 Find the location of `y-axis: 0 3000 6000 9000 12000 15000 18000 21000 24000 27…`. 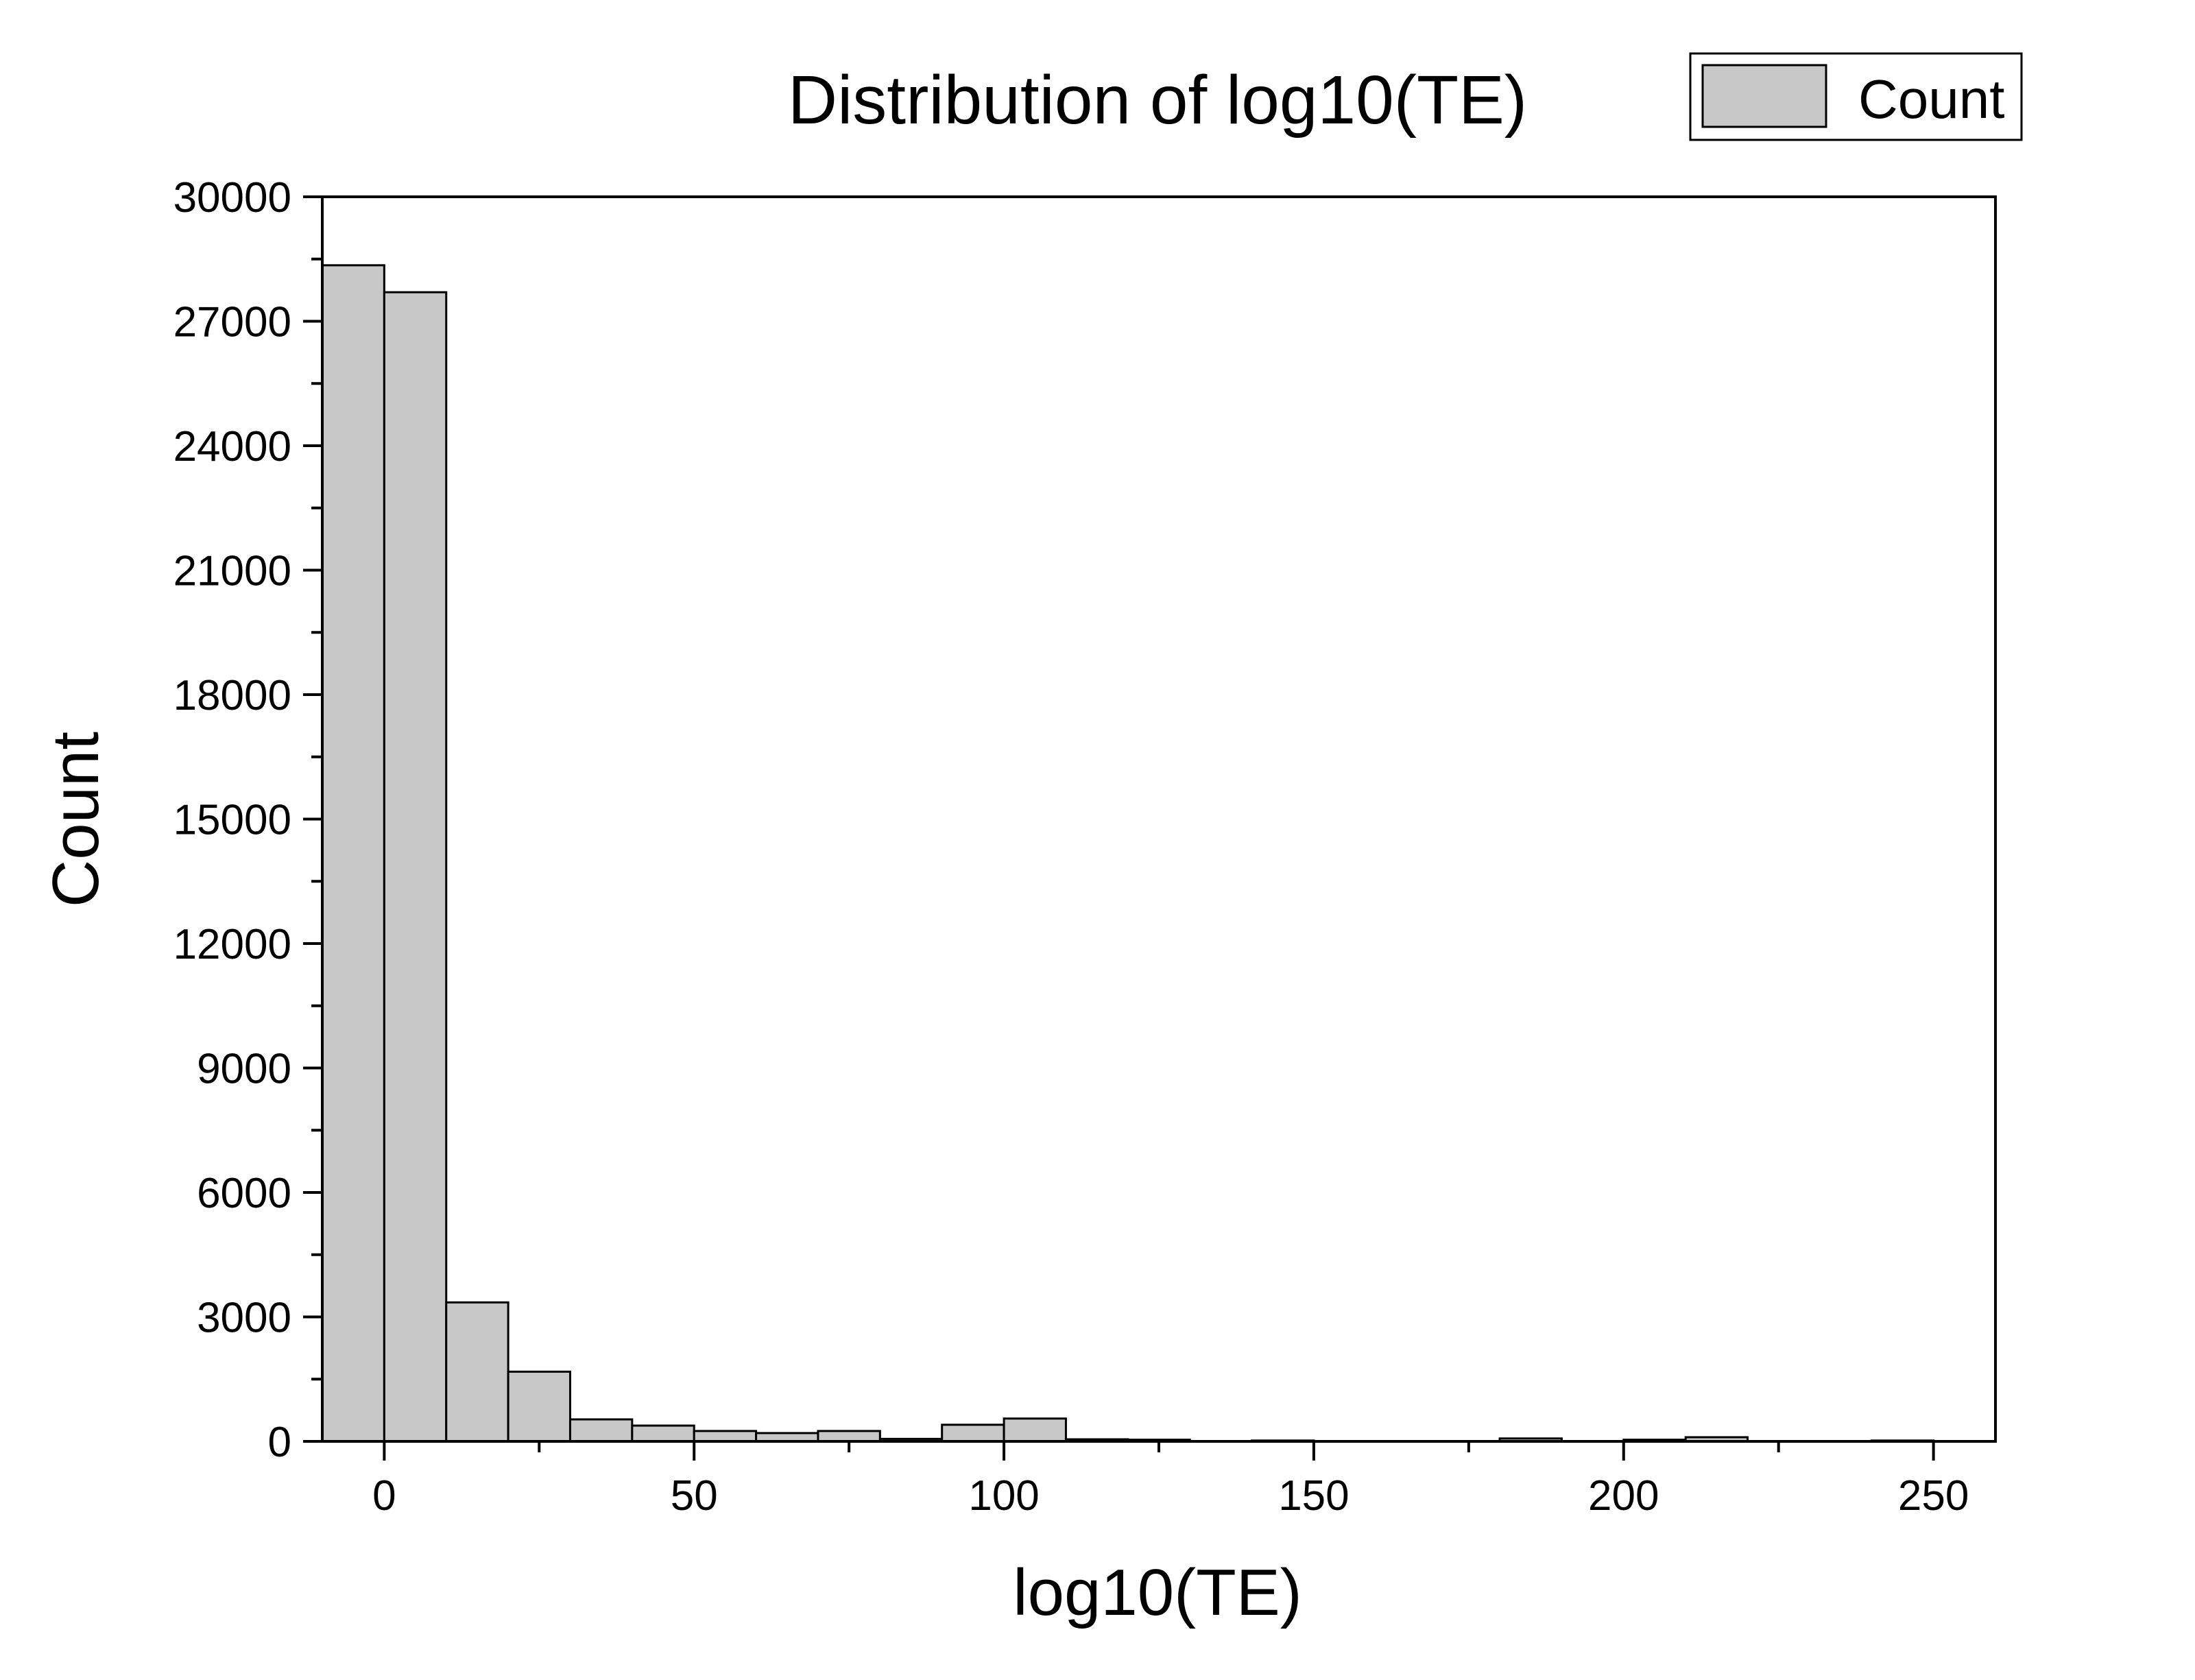

y-axis: 0 3000 6000 9000 12000 15000 18000 21000 24000 27… is located at coordinates (247, 820).